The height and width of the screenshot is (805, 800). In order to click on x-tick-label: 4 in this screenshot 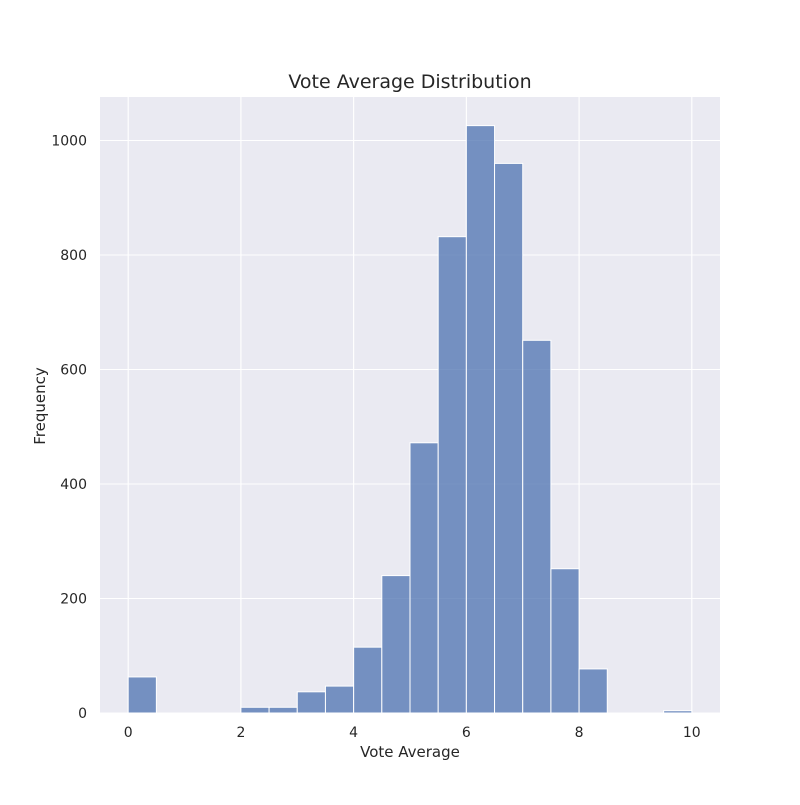, I will do `click(353, 733)`.